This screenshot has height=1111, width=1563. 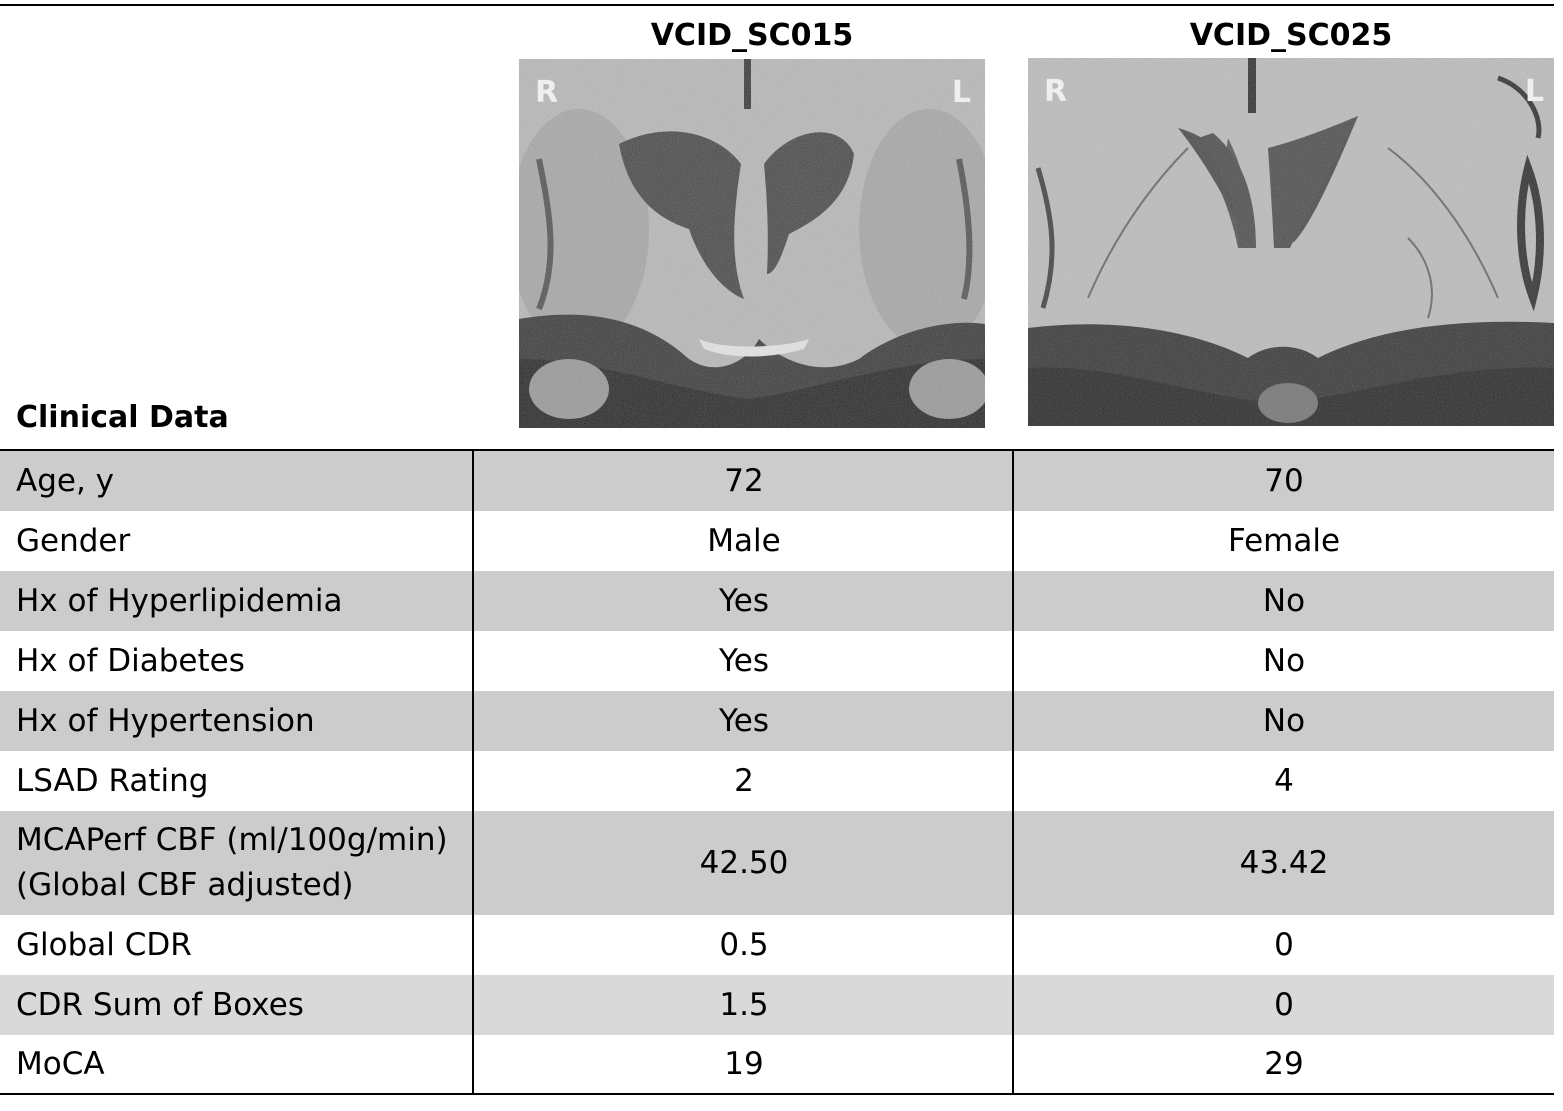 What do you see at coordinates (777, 781) in the screenshot?
I see `table-row: LSAD Rating 2 4` at bounding box center [777, 781].